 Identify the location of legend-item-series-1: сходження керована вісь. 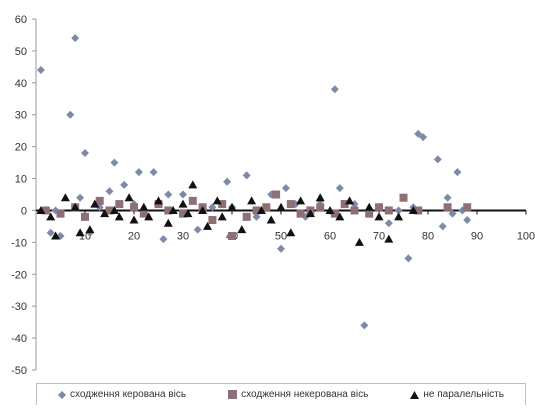
(122, 394).